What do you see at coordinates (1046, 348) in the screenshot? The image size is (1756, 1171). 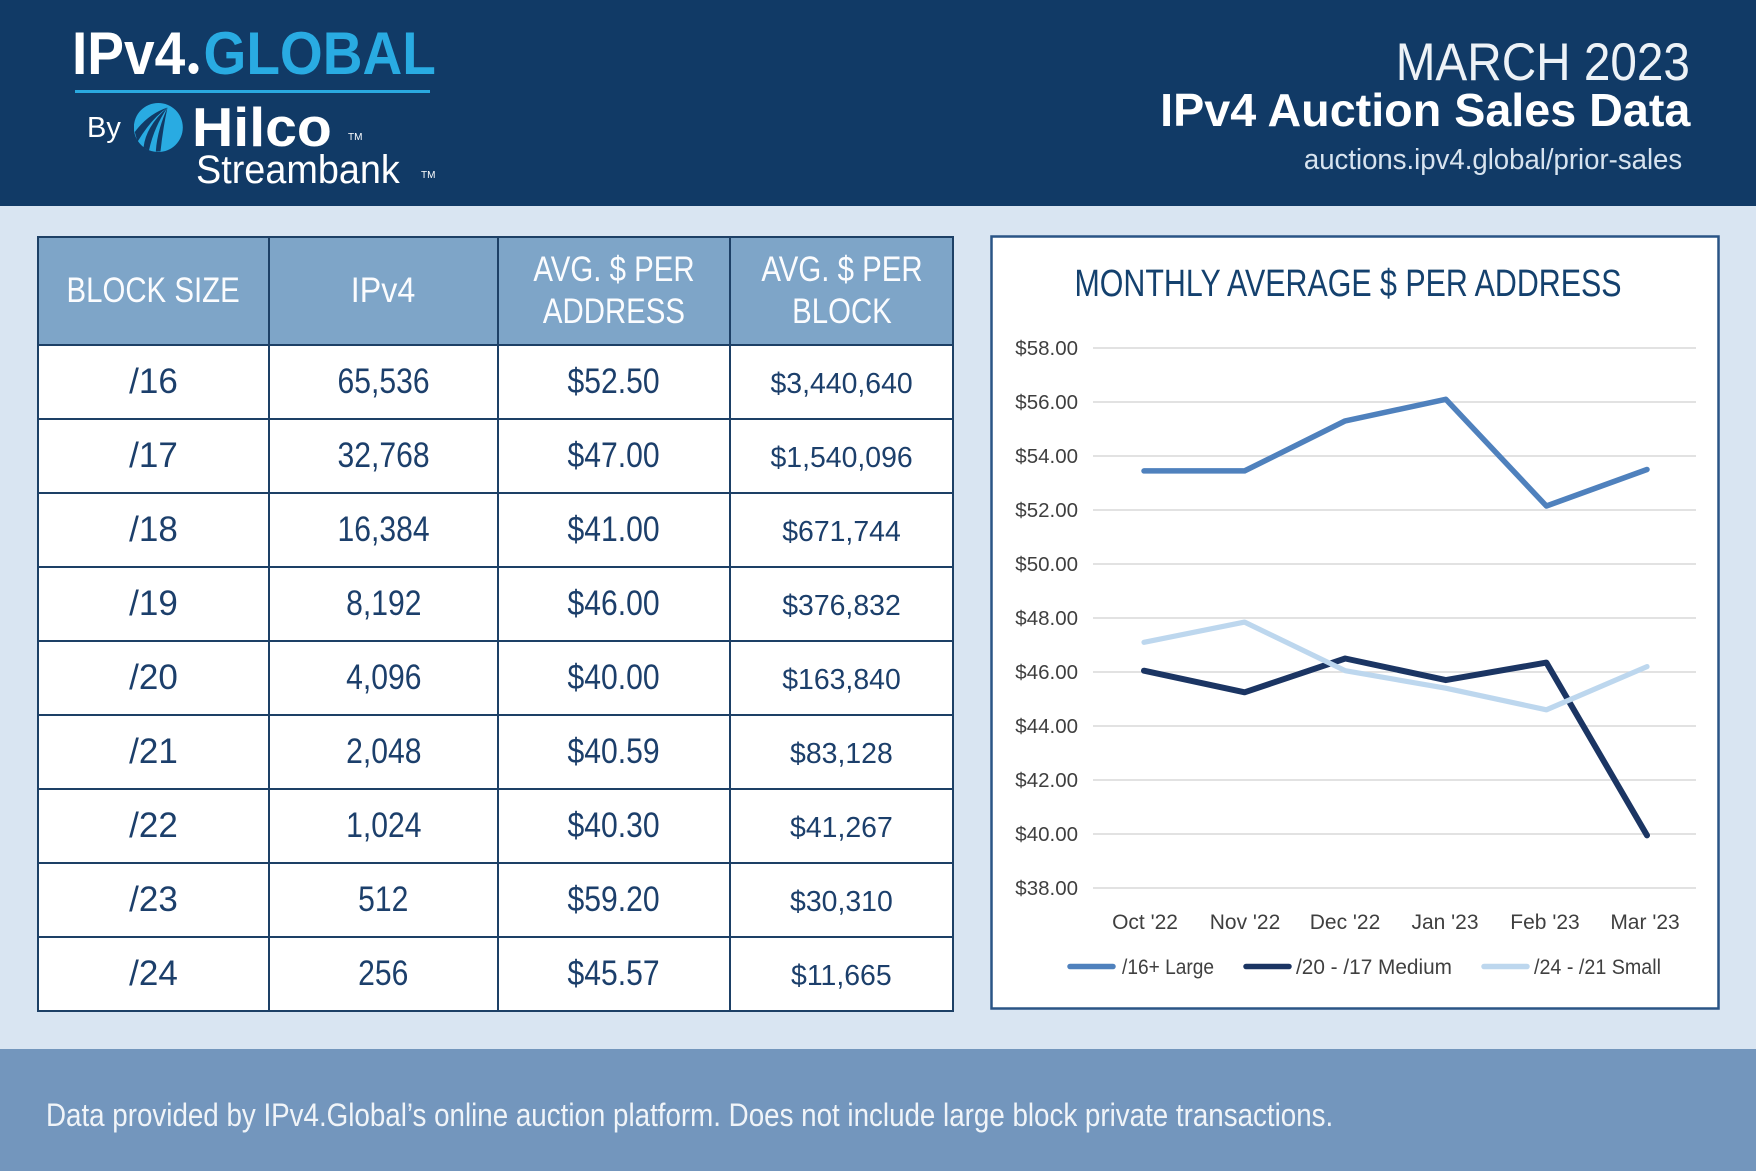 I see `svg-text: $58.00` at bounding box center [1046, 348].